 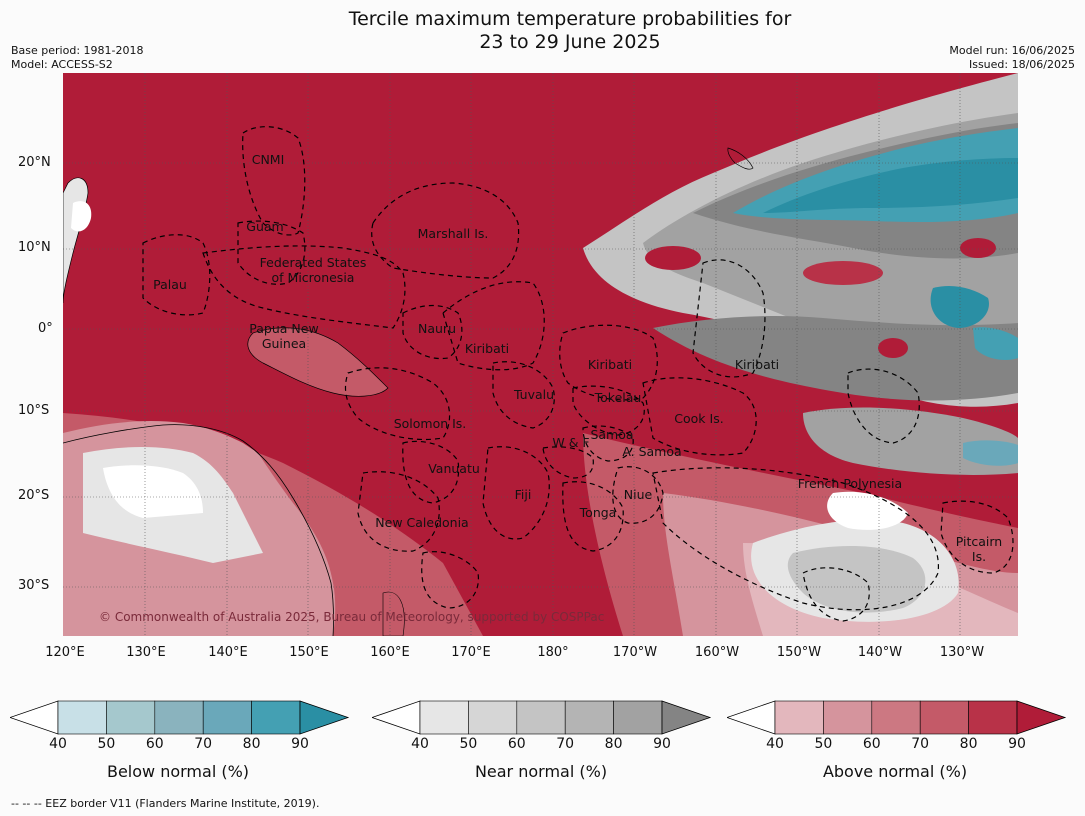 What do you see at coordinates (618, 397) in the screenshot?
I see `label-tokelau: Tokelau` at bounding box center [618, 397].